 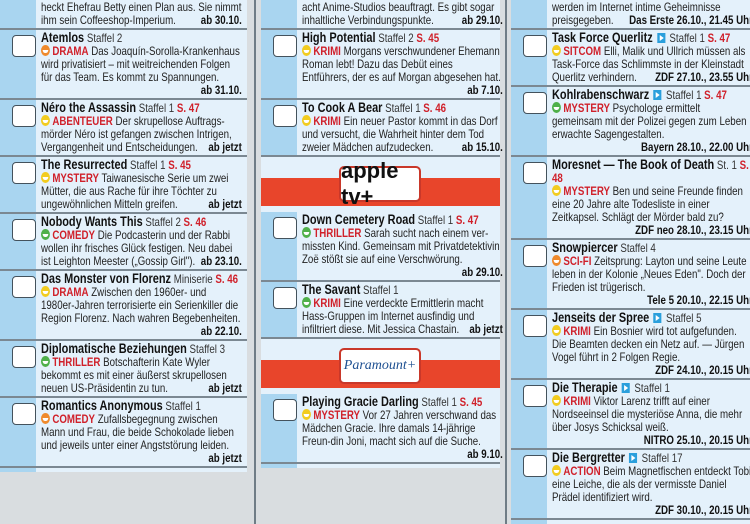 I want to click on logo-text: apple tv+, so click(x=370, y=183).